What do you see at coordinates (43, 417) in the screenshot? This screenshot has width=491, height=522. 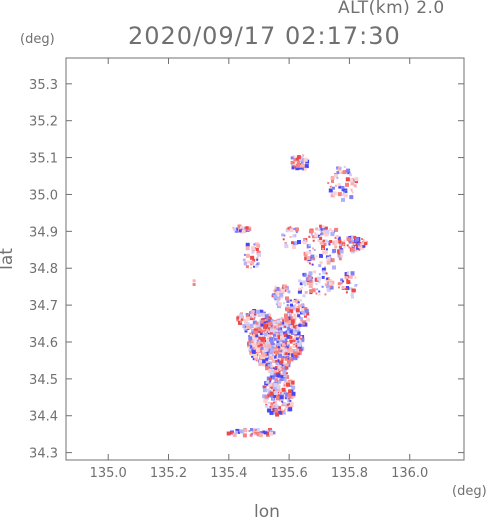 I see `y-tick-label: 34.4` at bounding box center [43, 417].